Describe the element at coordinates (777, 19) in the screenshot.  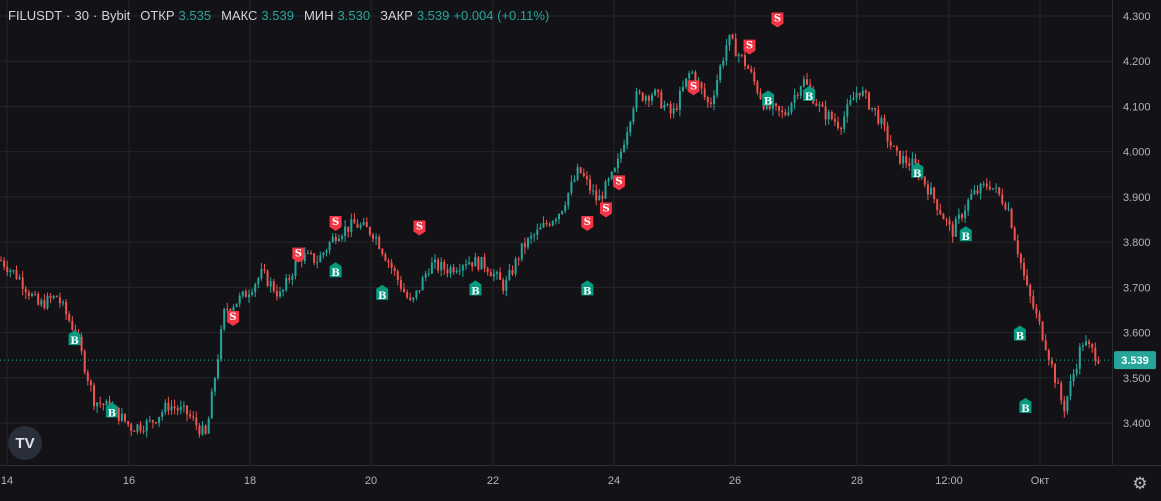
I see `marker-label: S` at that location.